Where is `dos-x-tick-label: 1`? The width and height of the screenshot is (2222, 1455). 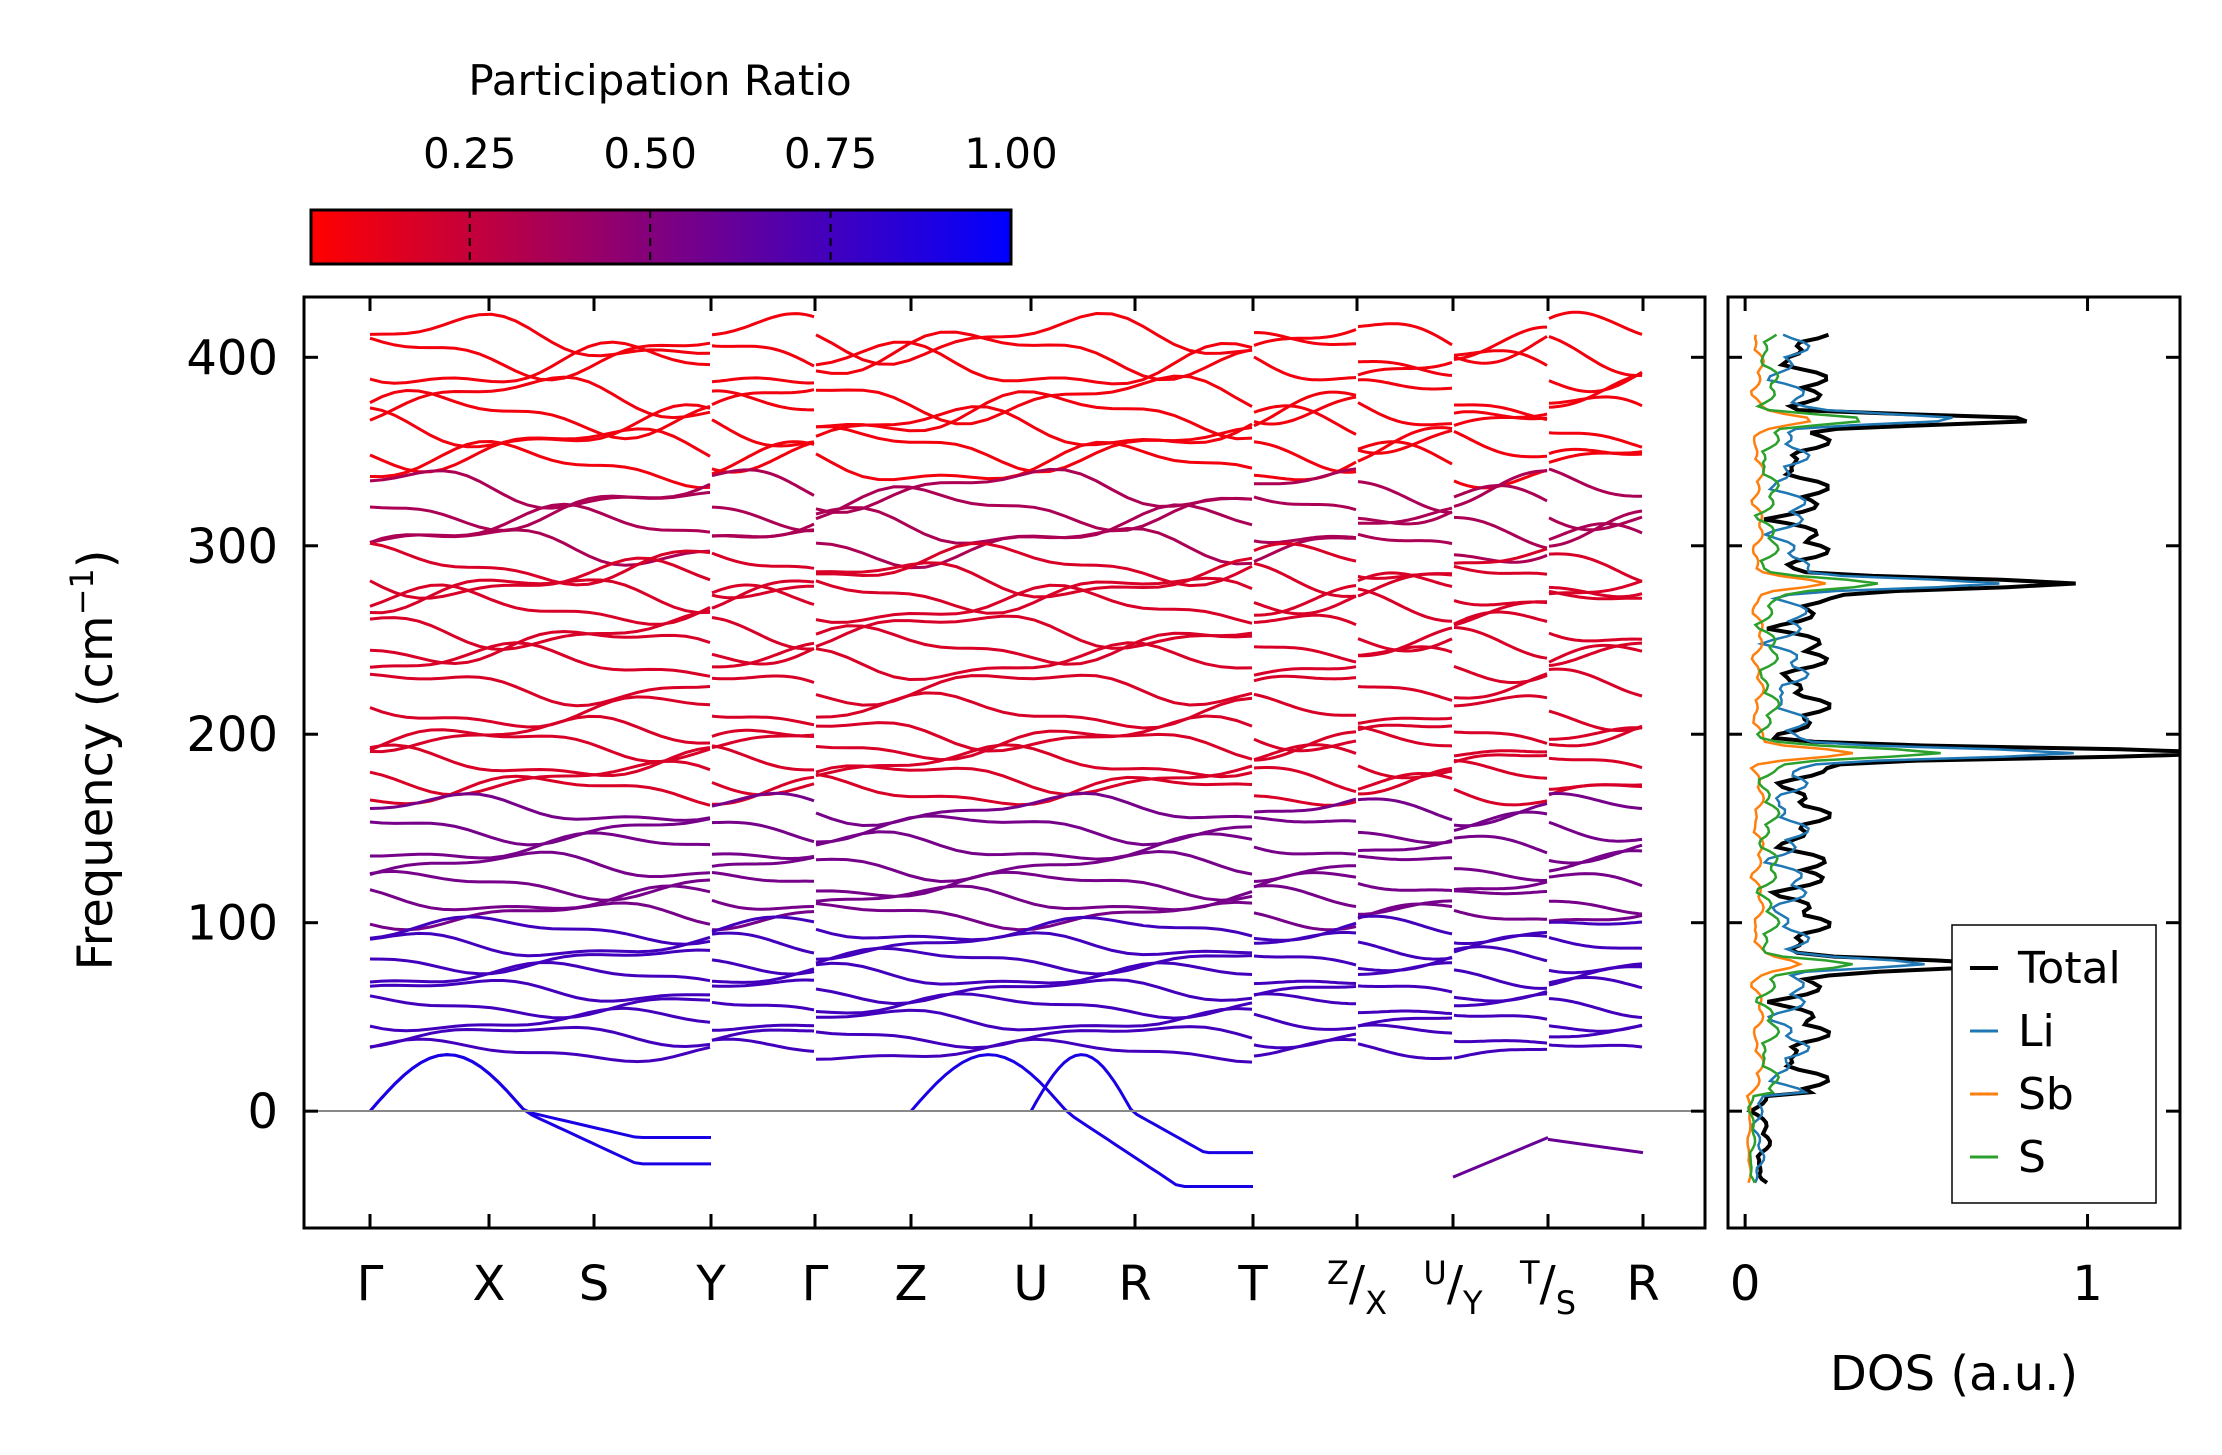 dos-x-tick-label: 1 is located at coordinates (2087, 1284).